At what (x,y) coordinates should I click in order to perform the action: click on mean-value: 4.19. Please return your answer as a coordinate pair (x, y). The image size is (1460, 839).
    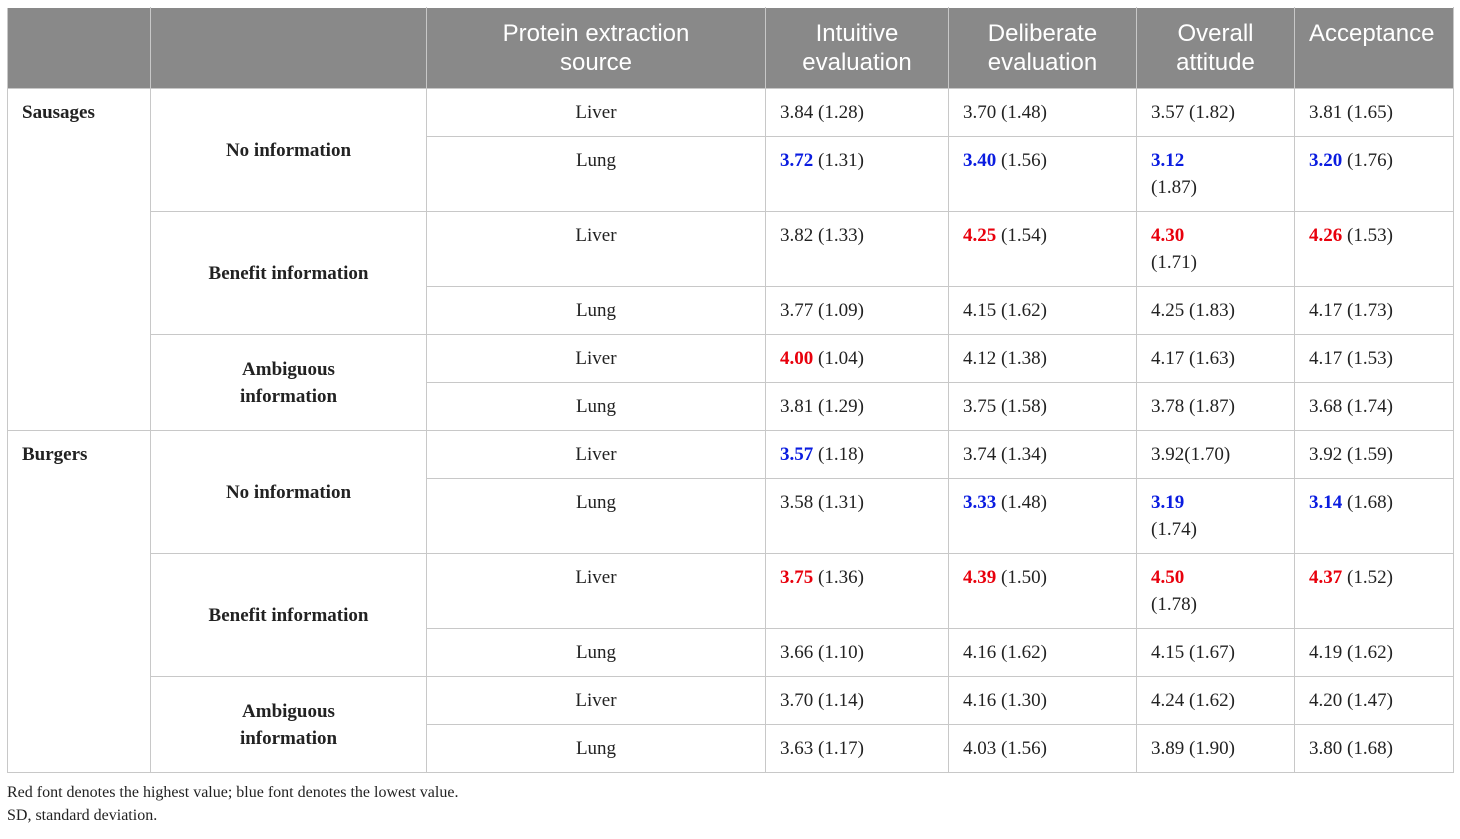
    Looking at the image, I should click on (1326, 652).